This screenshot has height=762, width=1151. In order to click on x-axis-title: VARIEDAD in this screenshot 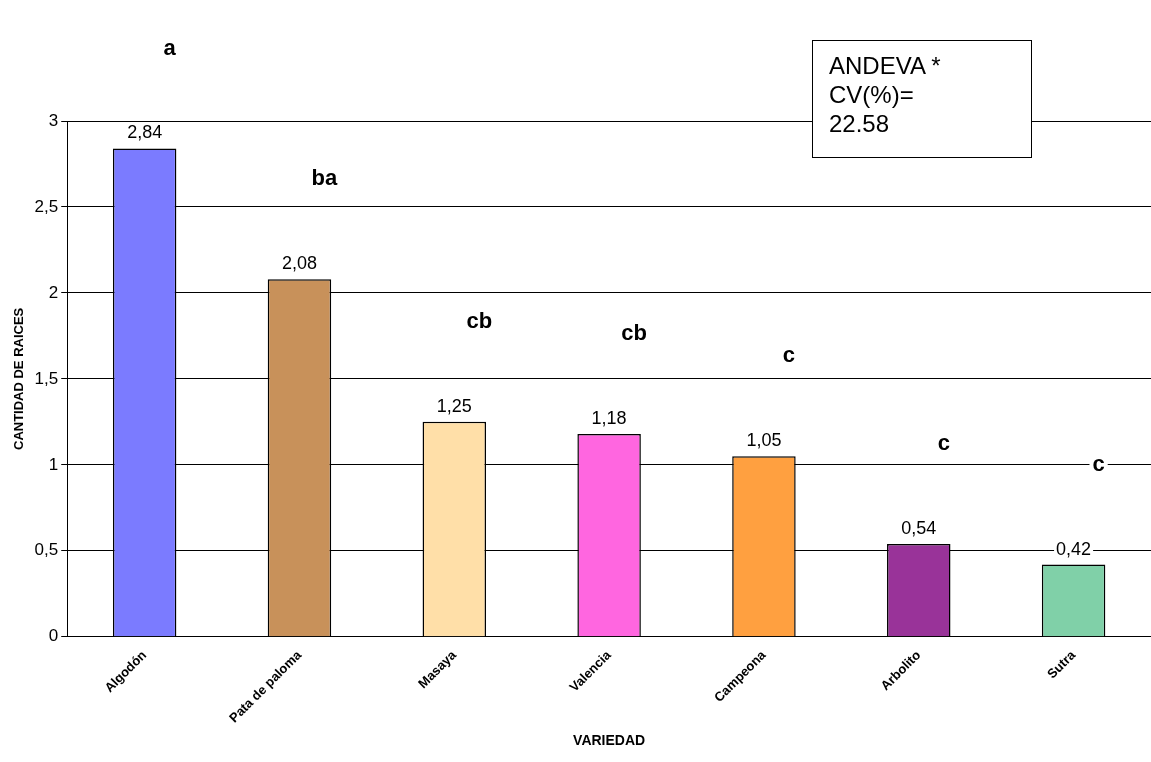, I will do `click(609, 740)`.